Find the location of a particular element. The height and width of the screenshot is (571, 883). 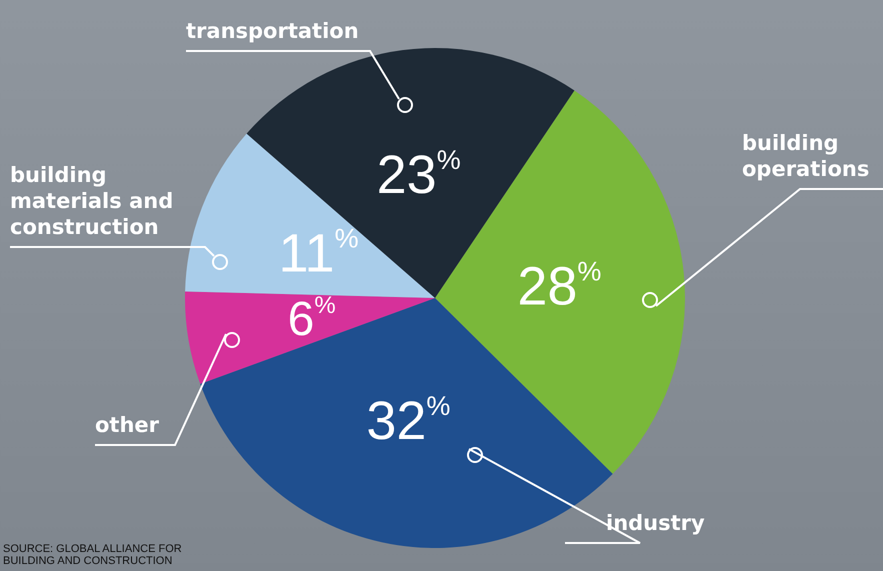

slice-label: industry is located at coordinates (656, 523).